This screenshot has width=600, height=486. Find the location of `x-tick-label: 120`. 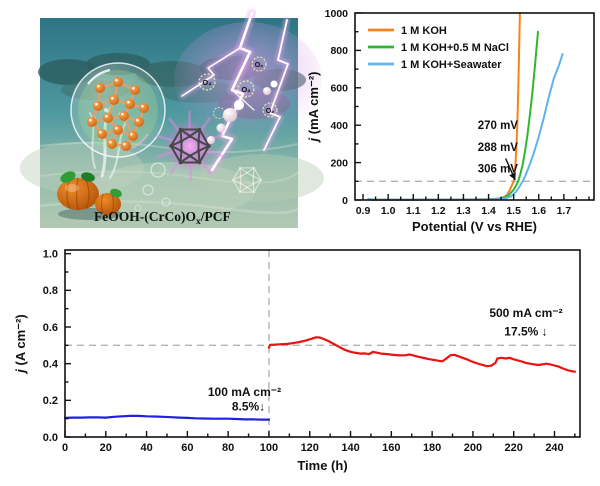

x-tick-label: 120 is located at coordinates (310, 448).